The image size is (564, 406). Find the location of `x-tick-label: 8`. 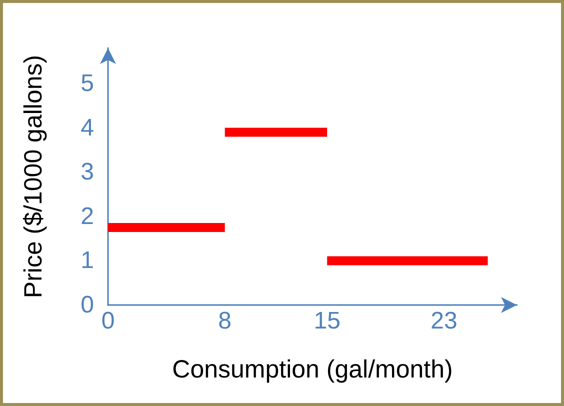

x-tick-label: 8 is located at coordinates (225, 321).